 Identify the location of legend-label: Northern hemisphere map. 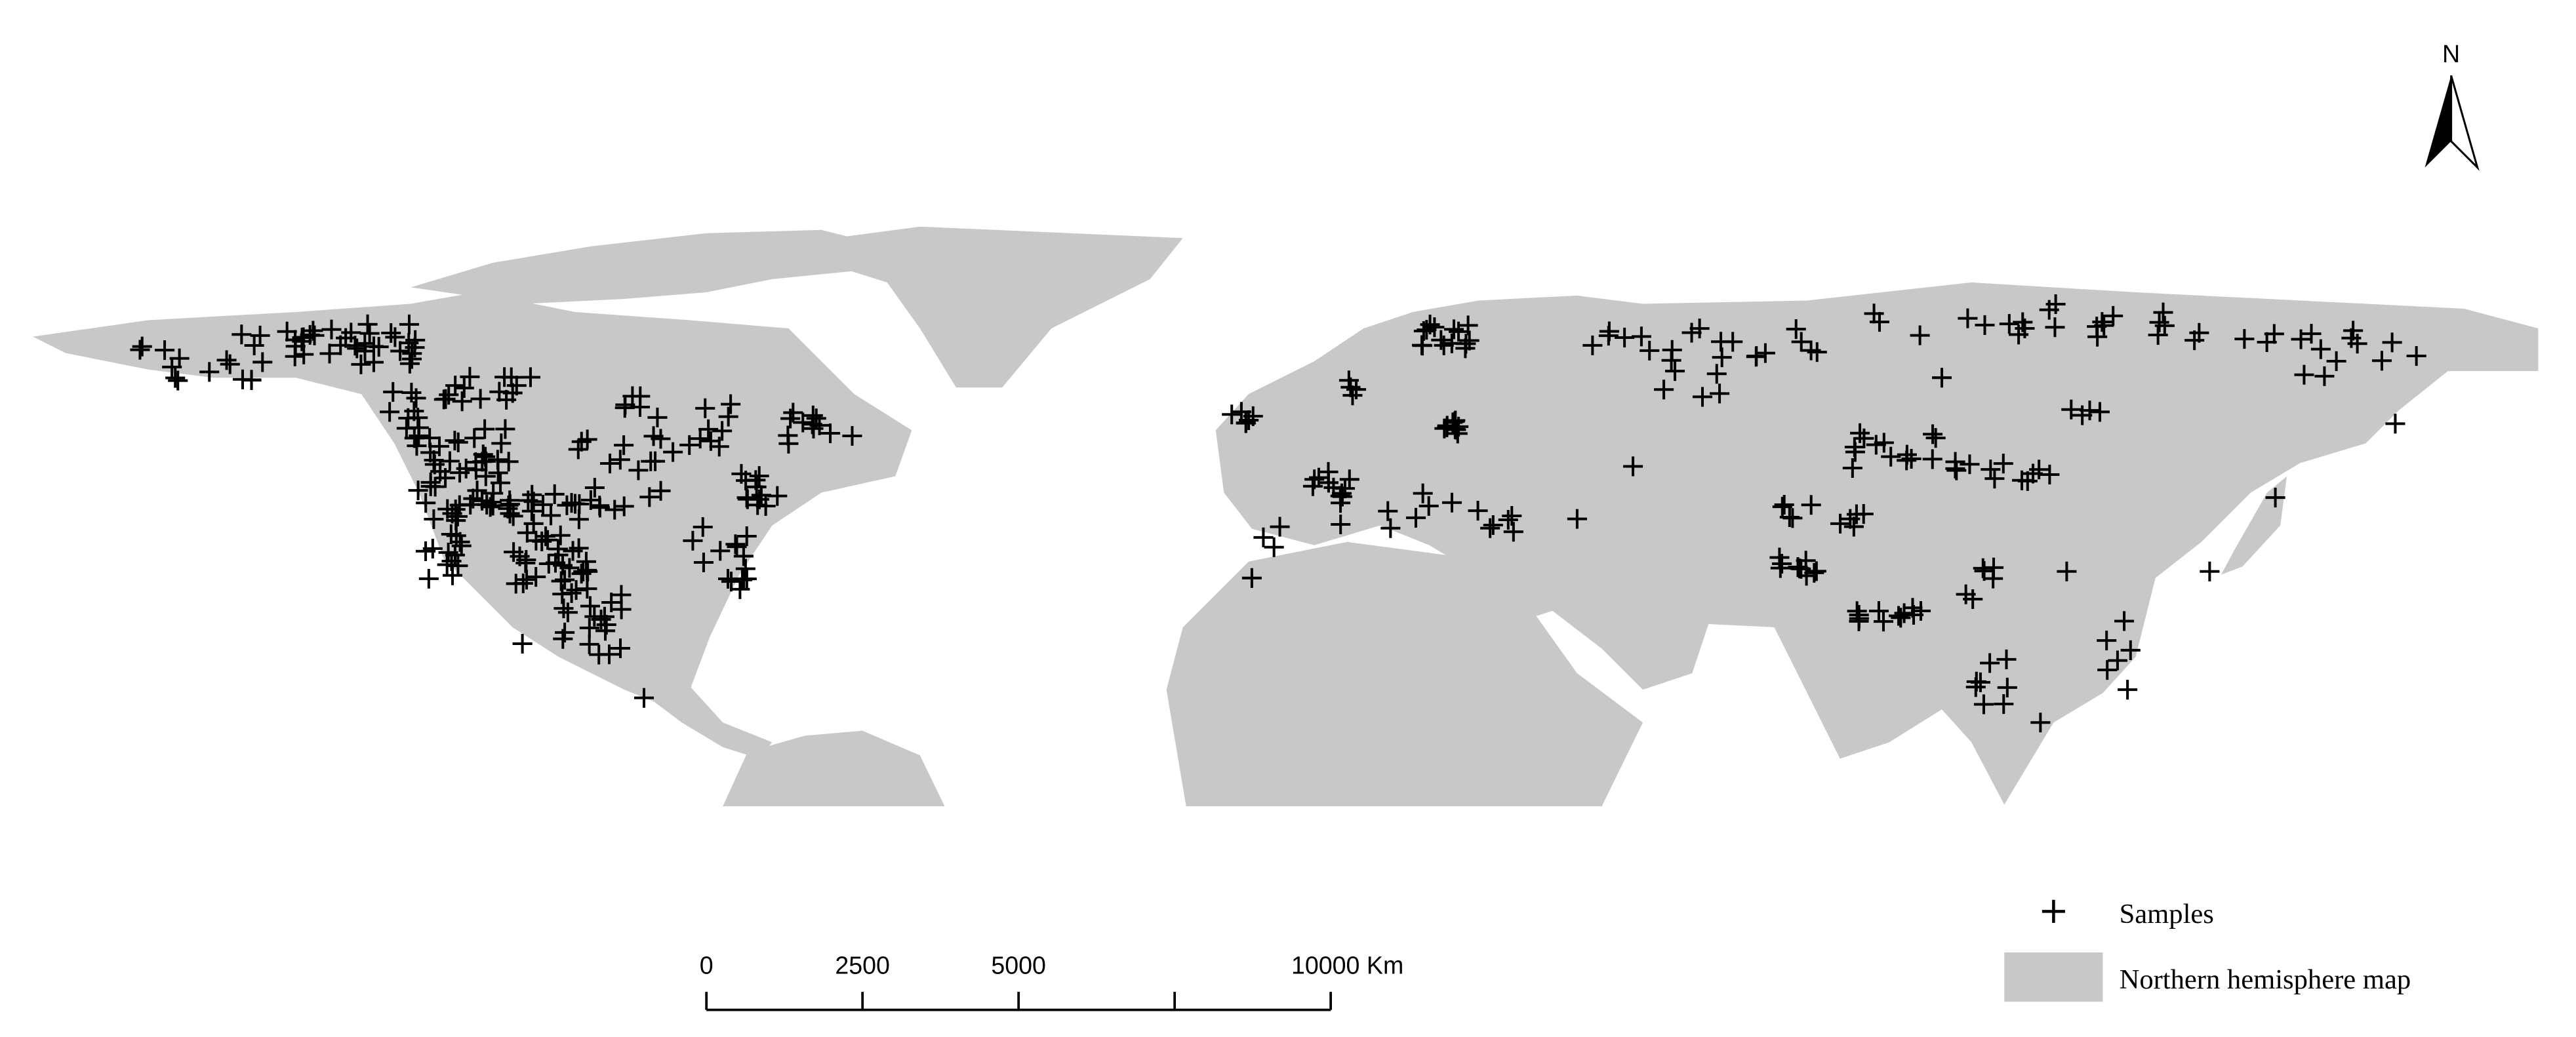
(2265, 979).